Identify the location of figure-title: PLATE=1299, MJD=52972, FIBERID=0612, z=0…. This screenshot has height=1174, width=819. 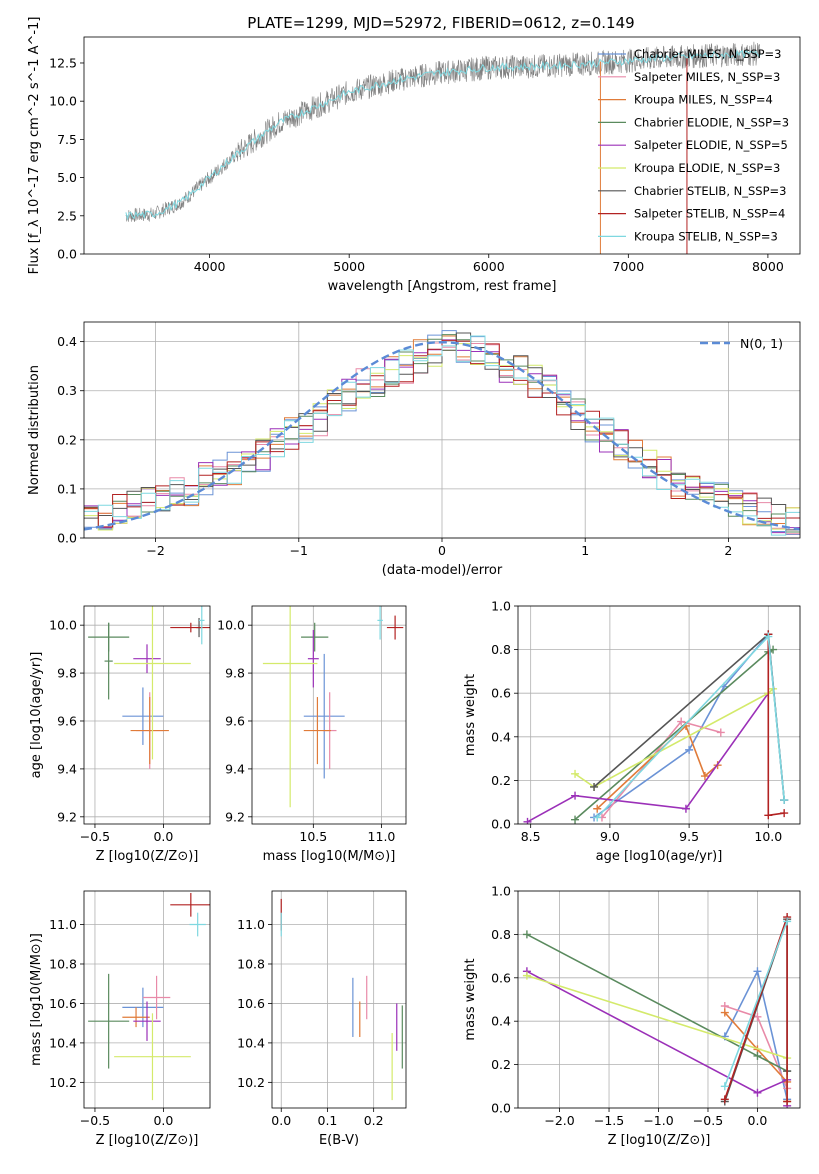
(440, 23).